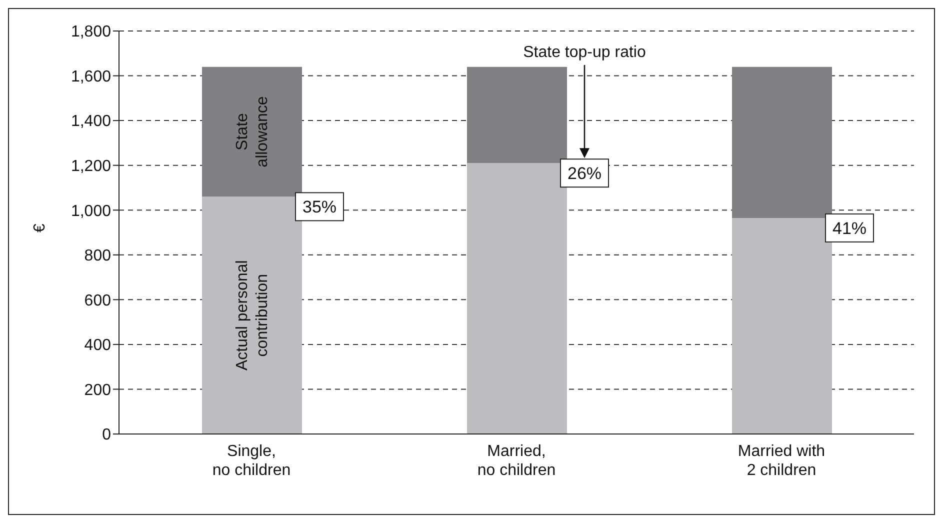  What do you see at coordinates (849, 228) in the screenshot?
I see `annotation: 41%` at bounding box center [849, 228].